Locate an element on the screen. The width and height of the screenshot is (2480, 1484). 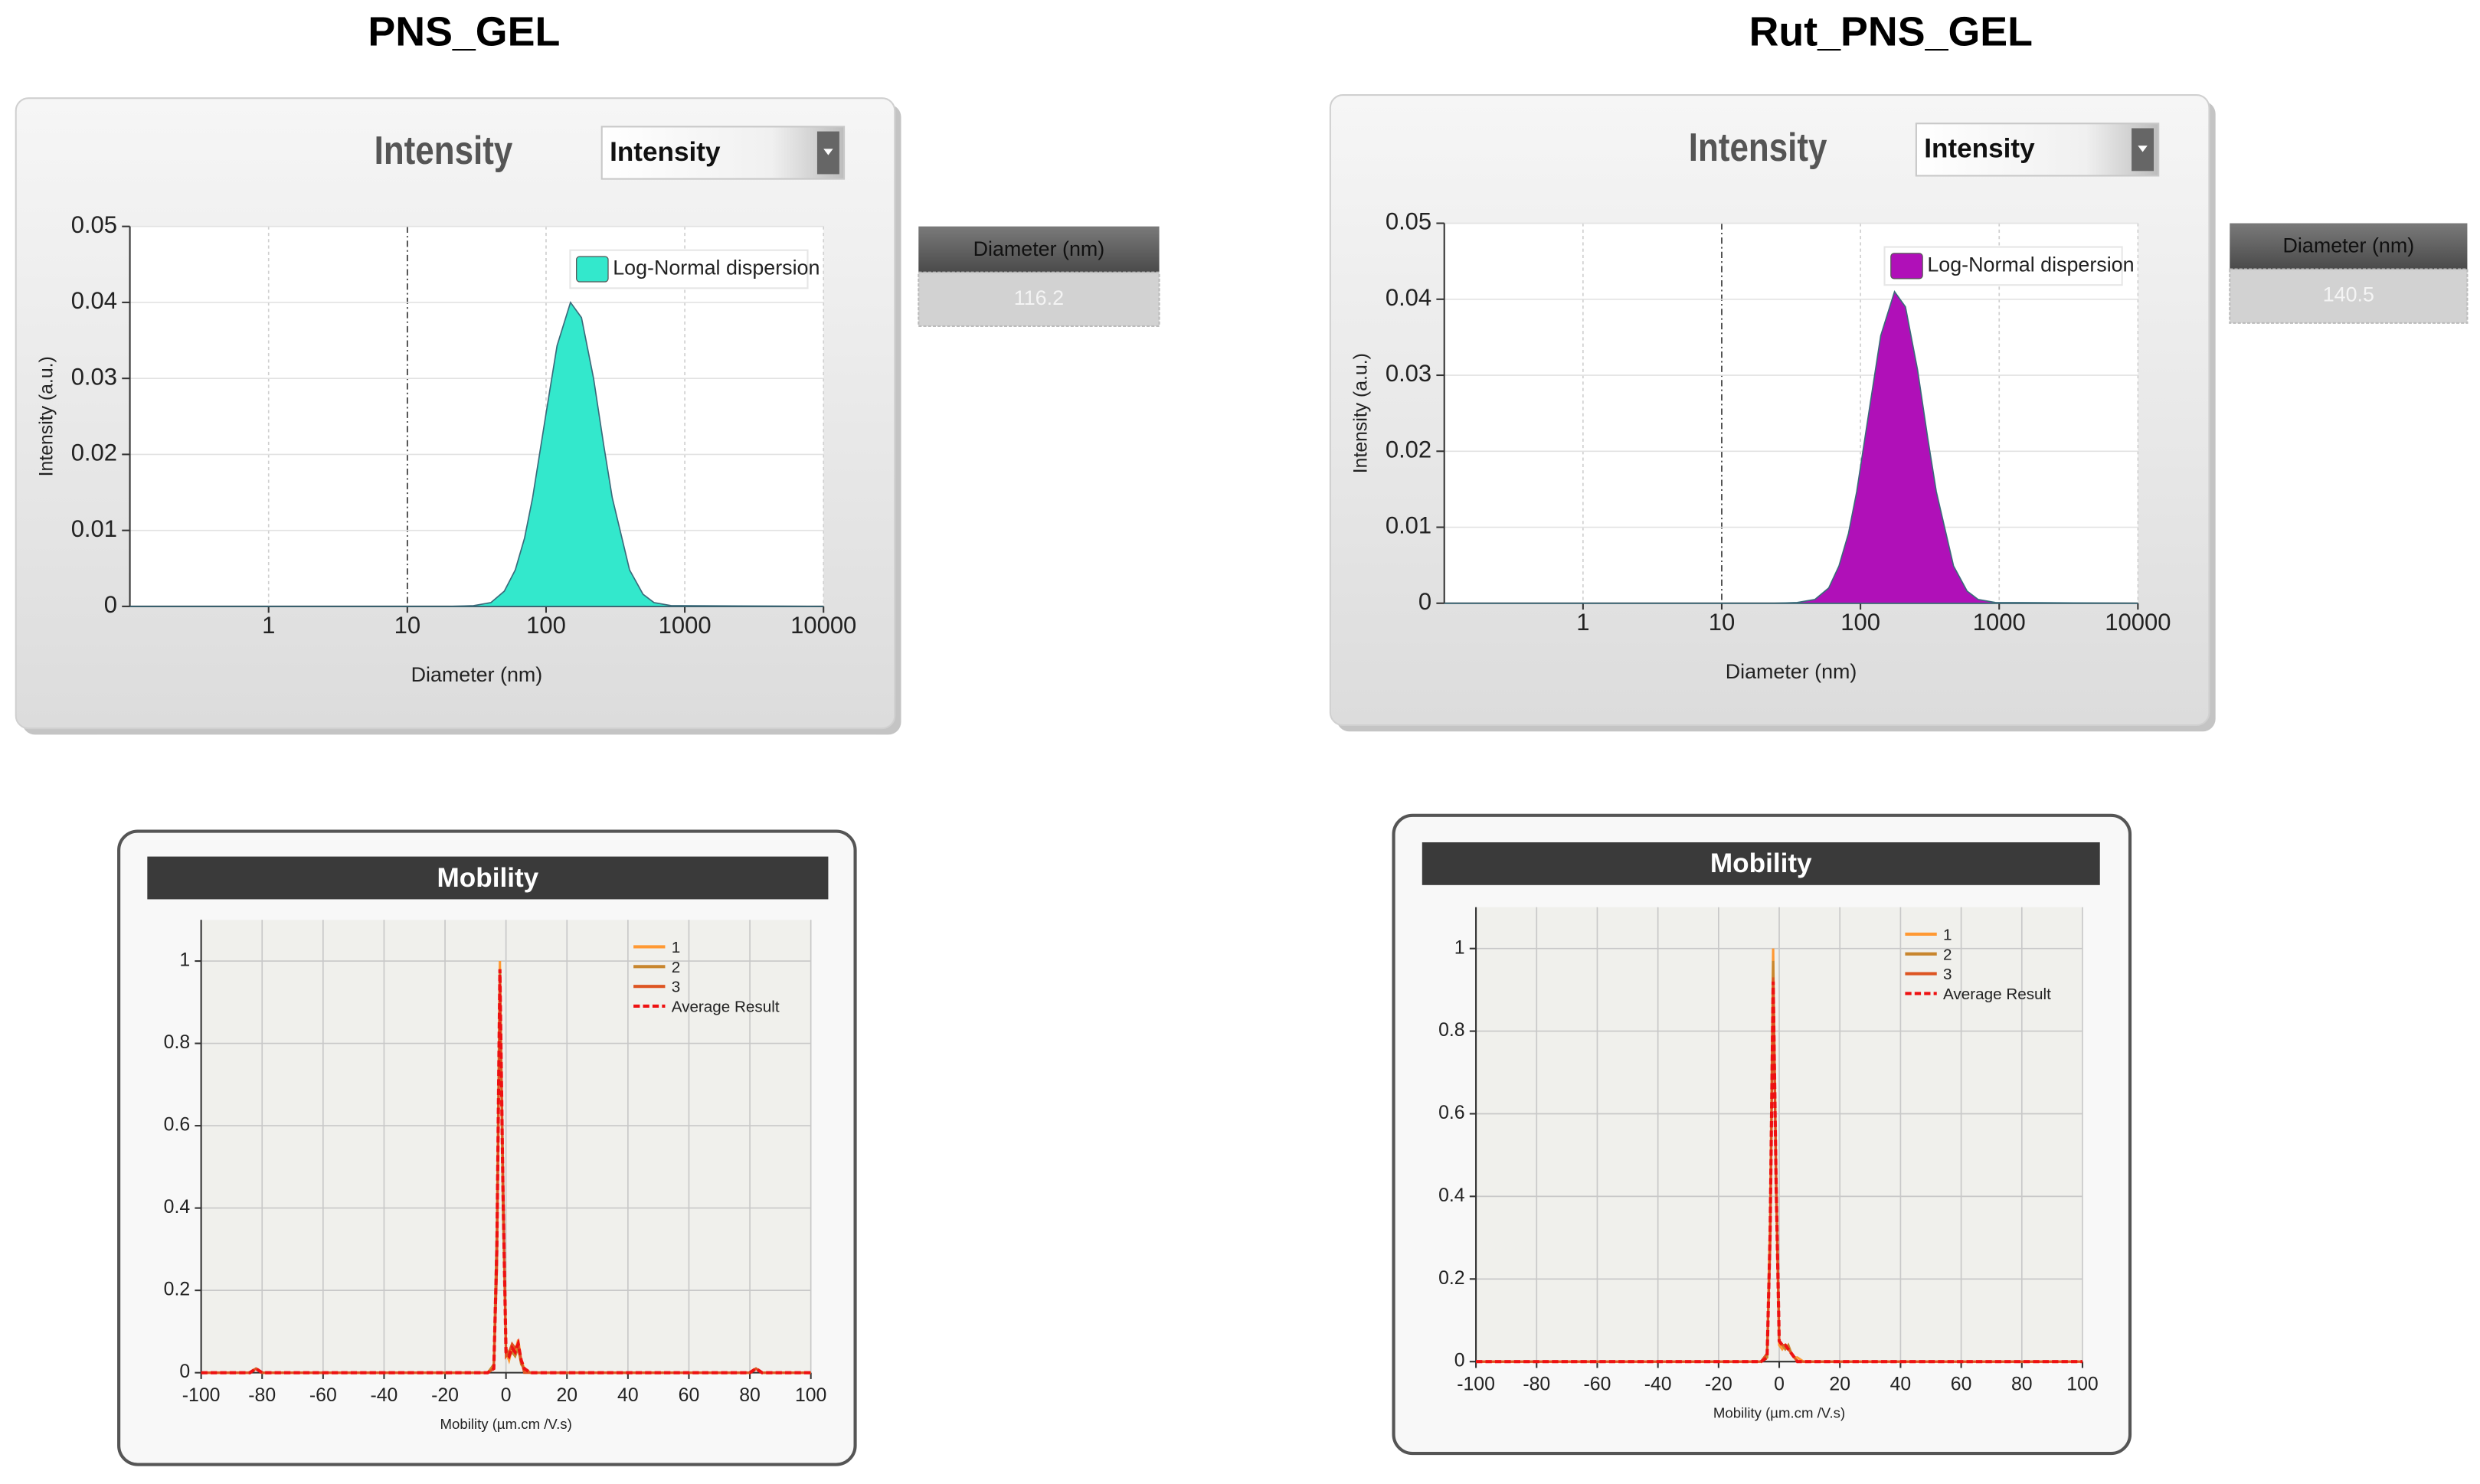
x-tick-label: -20 is located at coordinates (1719, 1384).